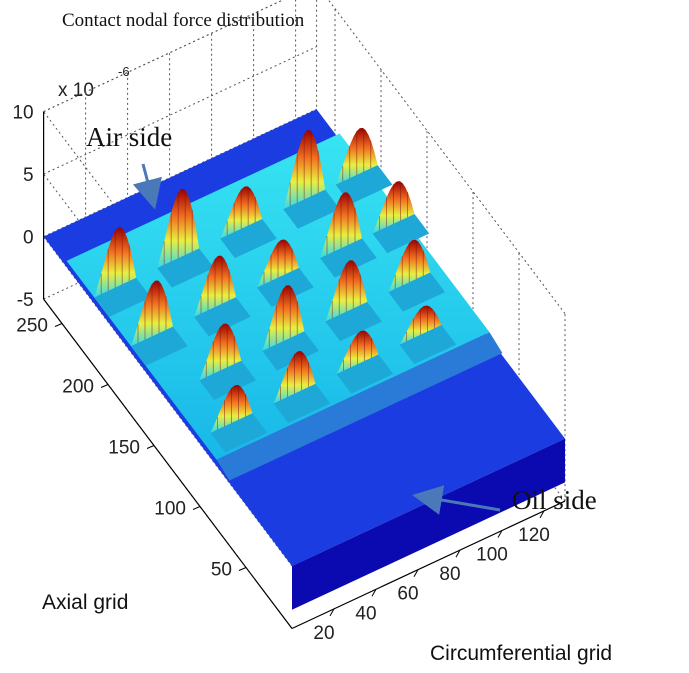 Image resolution: width=689 pixels, height=673 pixels. I want to click on z-multiplier-label: x 10, so click(76, 90).